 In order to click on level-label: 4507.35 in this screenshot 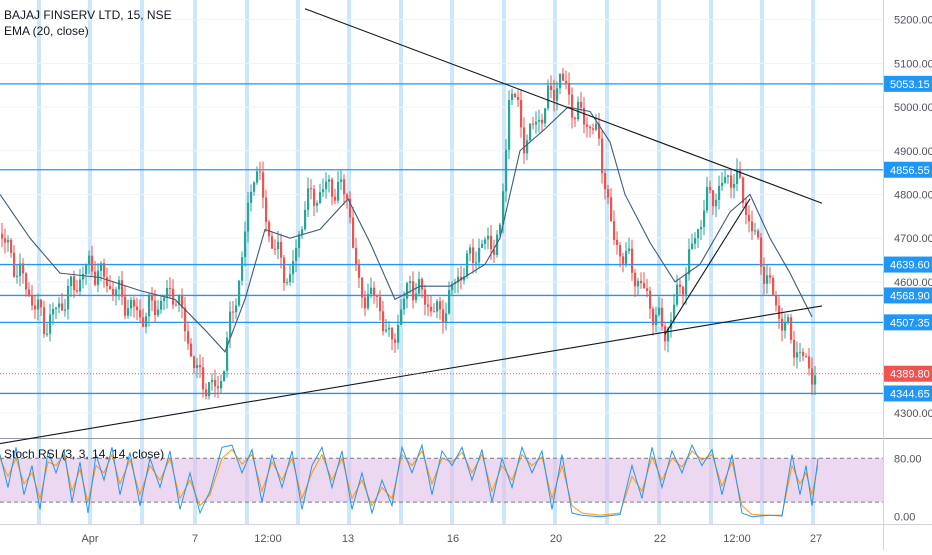, I will do `click(910, 323)`.